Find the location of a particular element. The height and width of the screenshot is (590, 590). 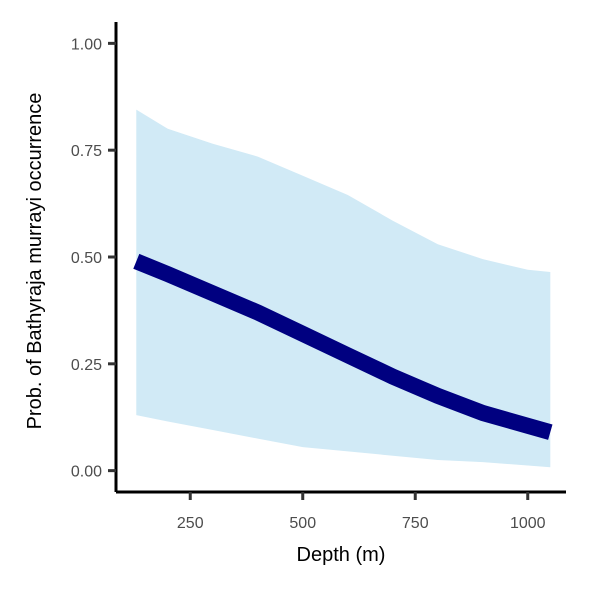

y-tick-label: 0.25 is located at coordinates (86, 365).